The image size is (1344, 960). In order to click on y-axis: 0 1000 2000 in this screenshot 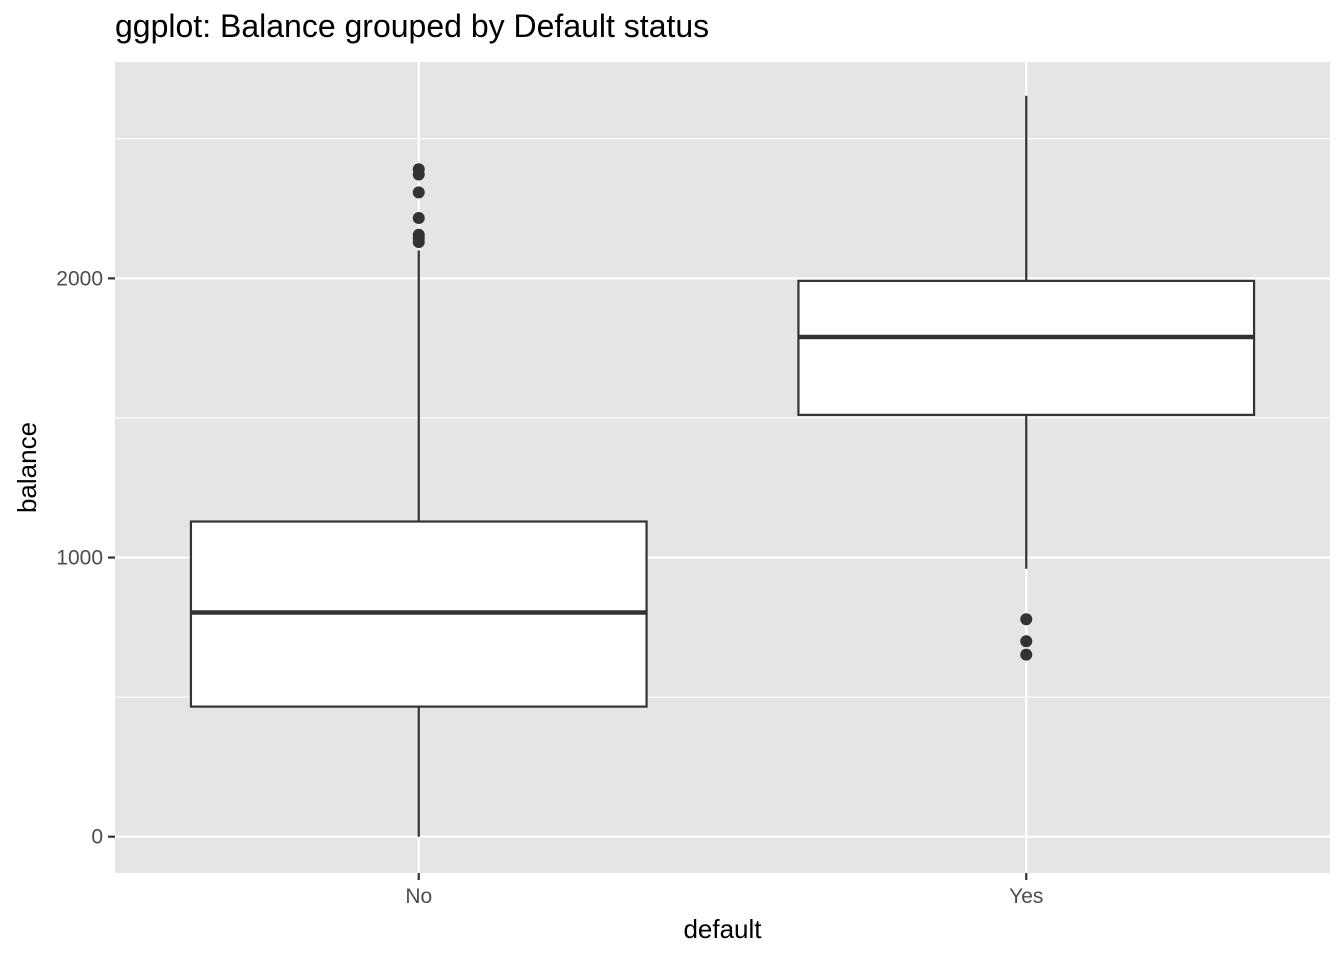, I will do `click(85, 558)`.